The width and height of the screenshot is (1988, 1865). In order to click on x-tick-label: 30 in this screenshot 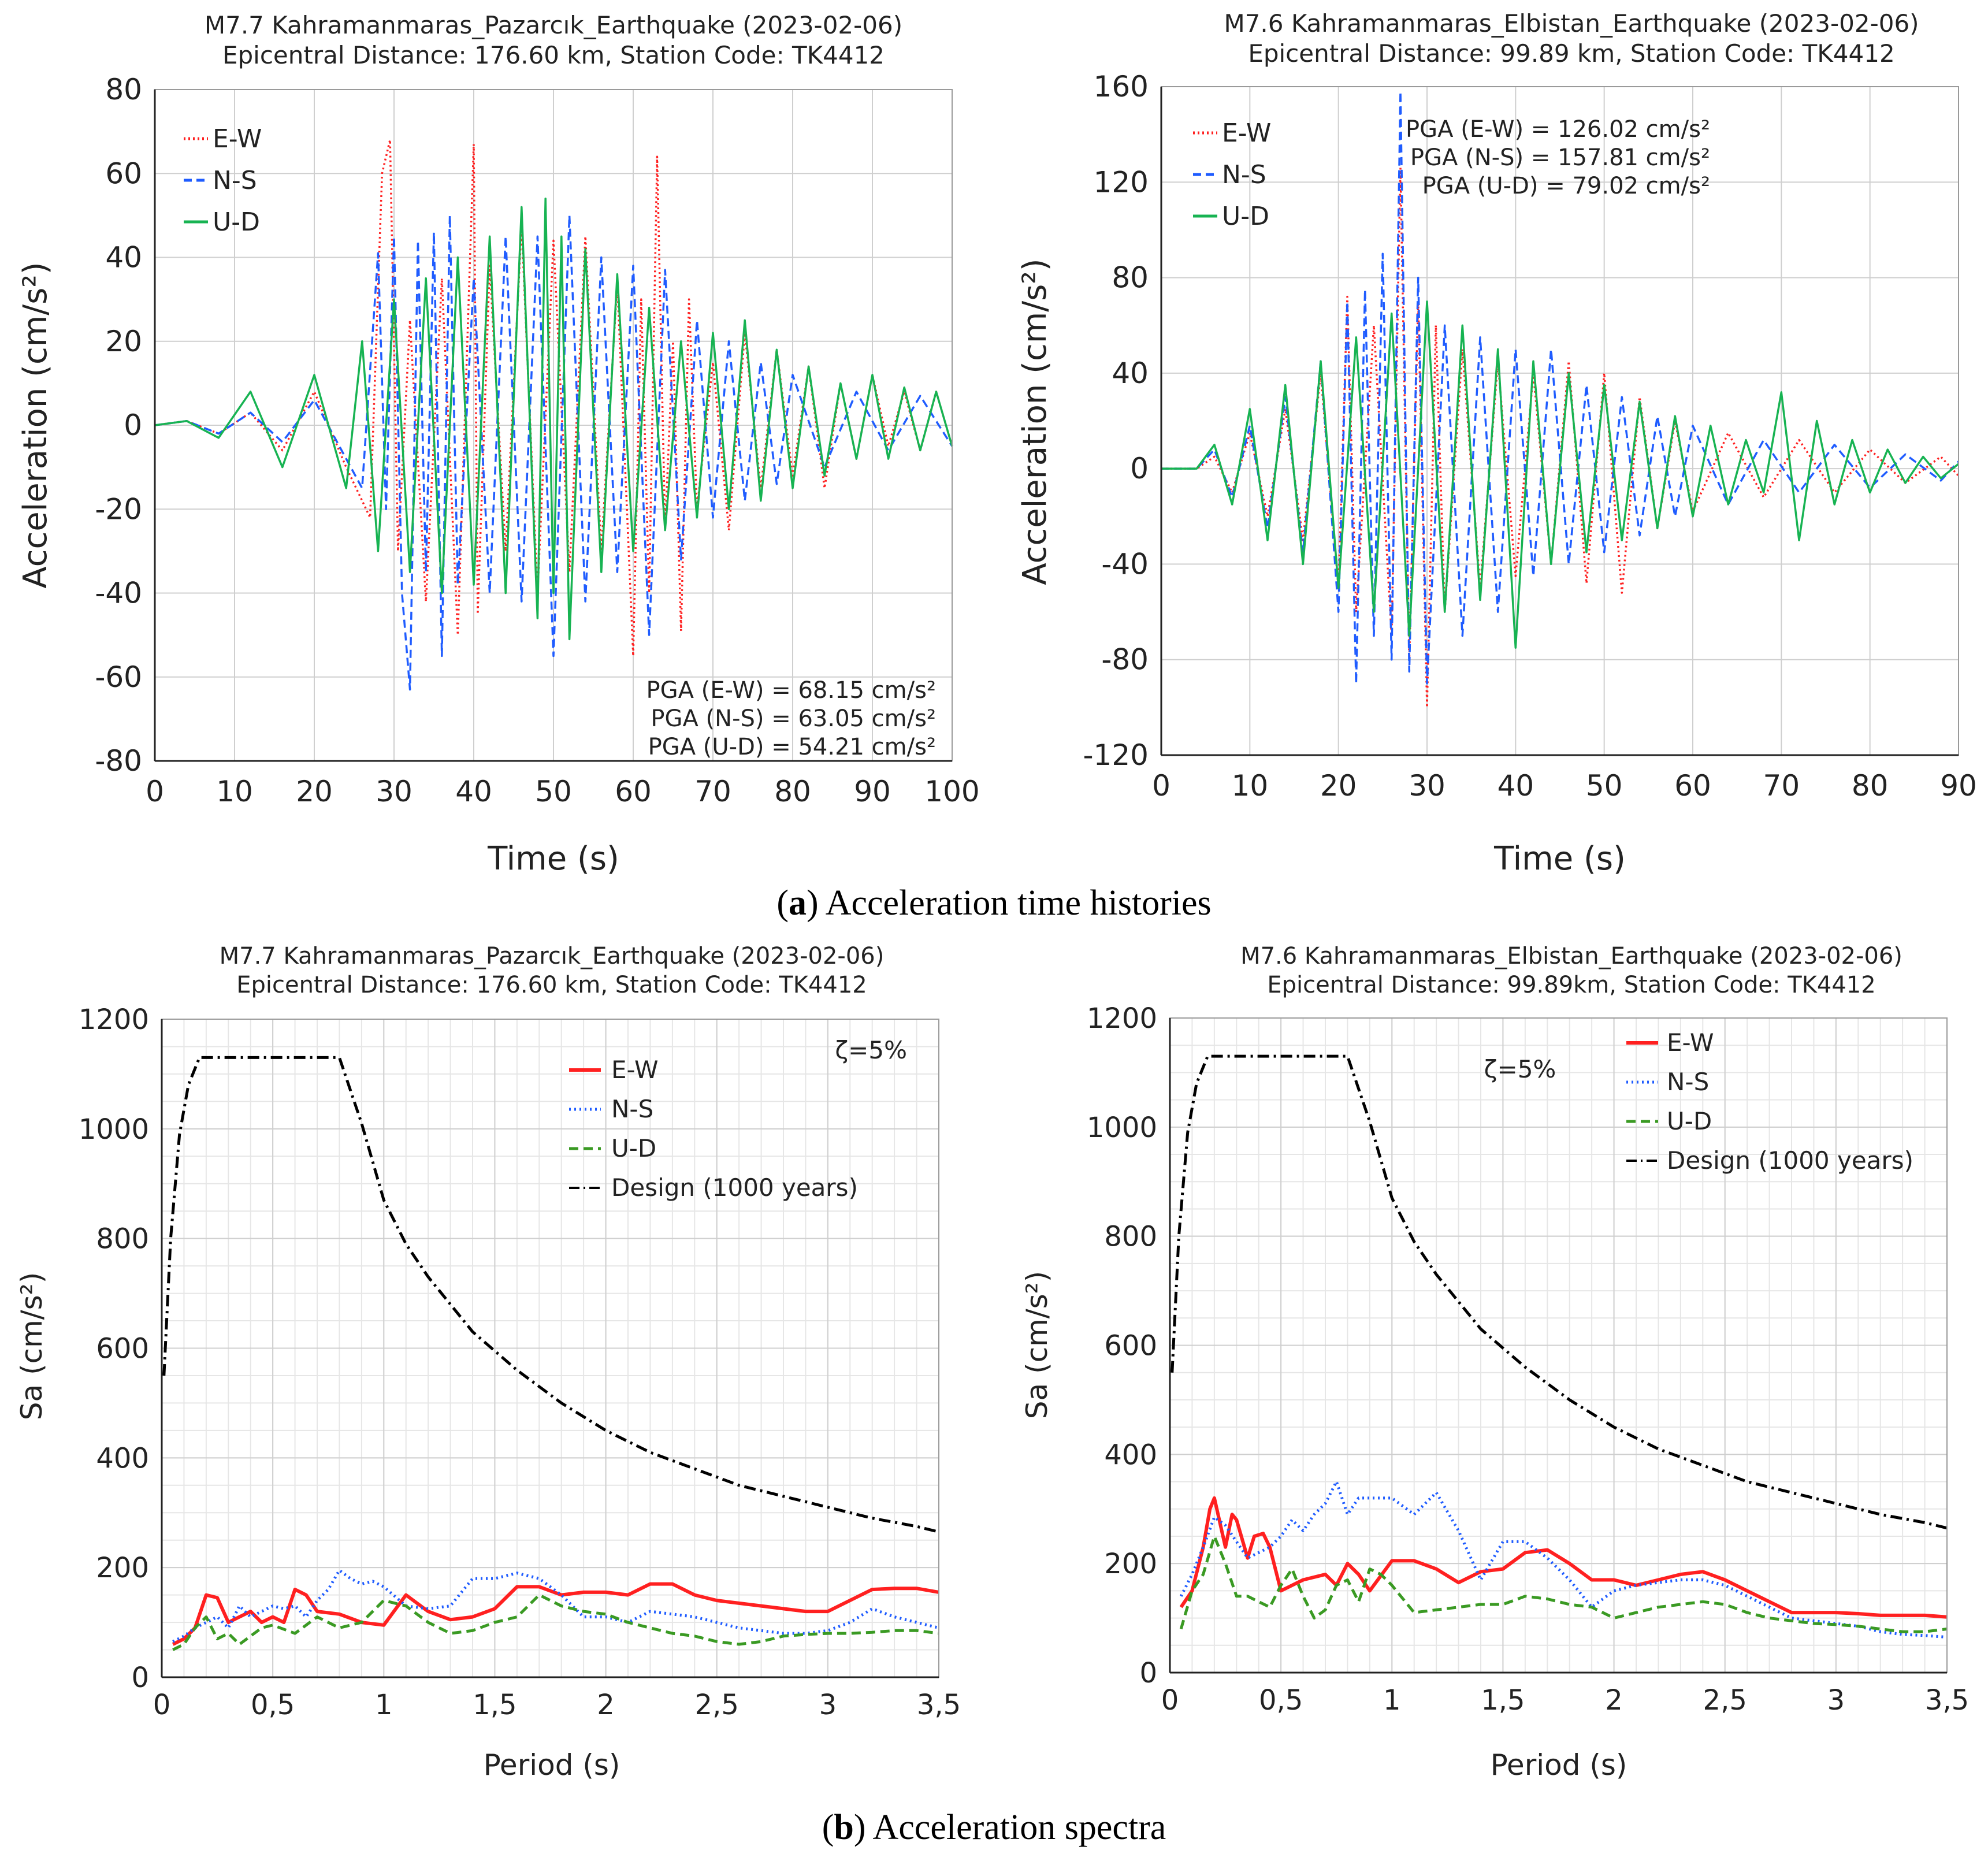, I will do `click(394, 791)`.